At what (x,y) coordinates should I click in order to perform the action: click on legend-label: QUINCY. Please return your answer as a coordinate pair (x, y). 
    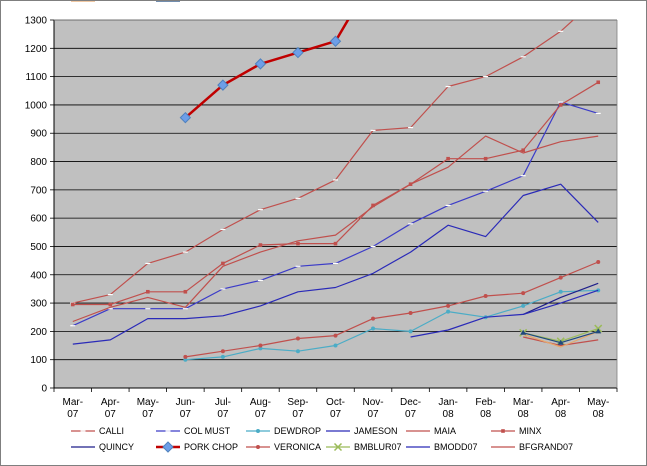
    Looking at the image, I should click on (116, 447).